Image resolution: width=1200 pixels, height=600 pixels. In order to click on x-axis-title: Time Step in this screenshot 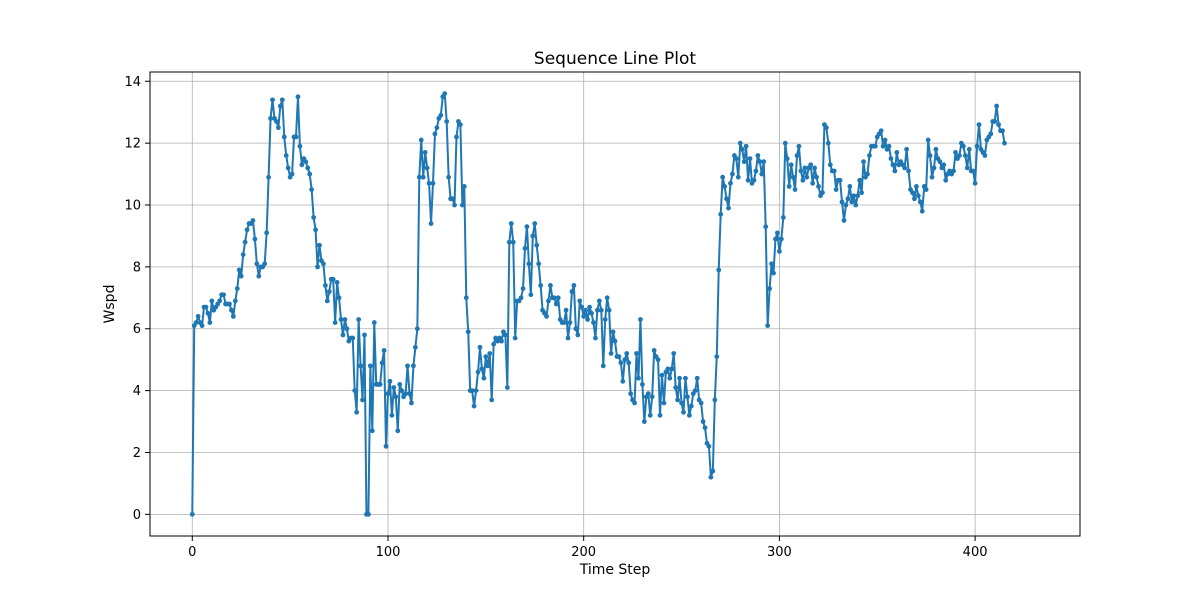, I will do `click(615, 570)`.